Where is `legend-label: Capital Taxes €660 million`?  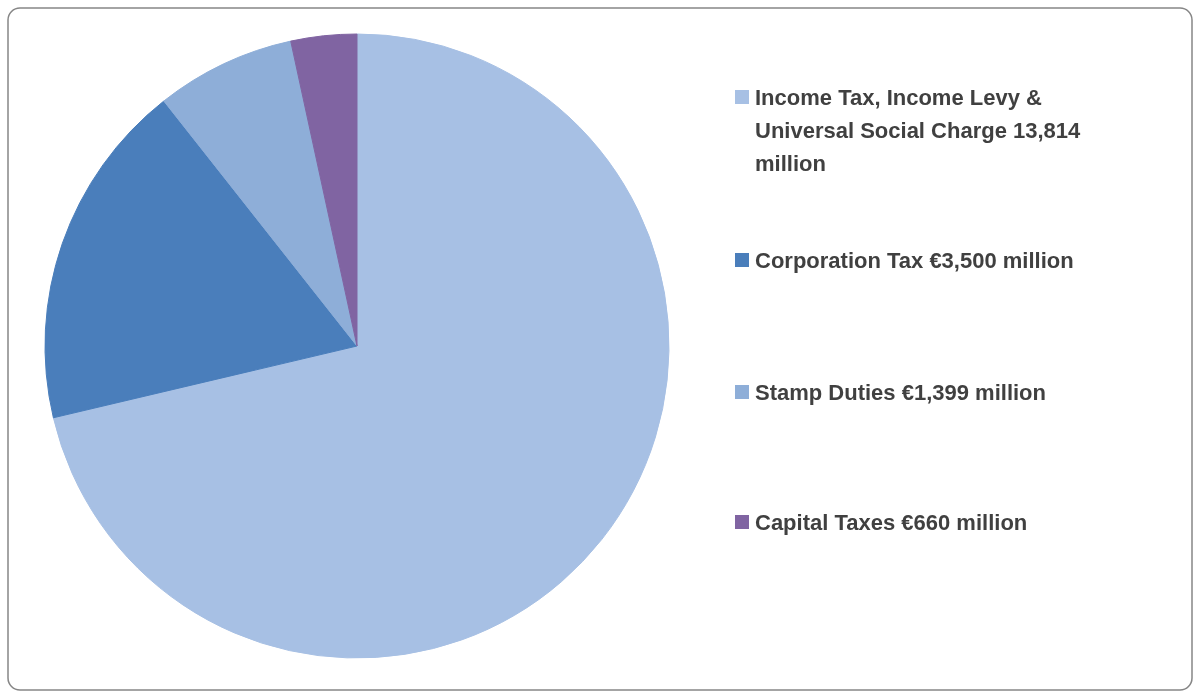
legend-label: Capital Taxes €660 million is located at coordinates (891, 522).